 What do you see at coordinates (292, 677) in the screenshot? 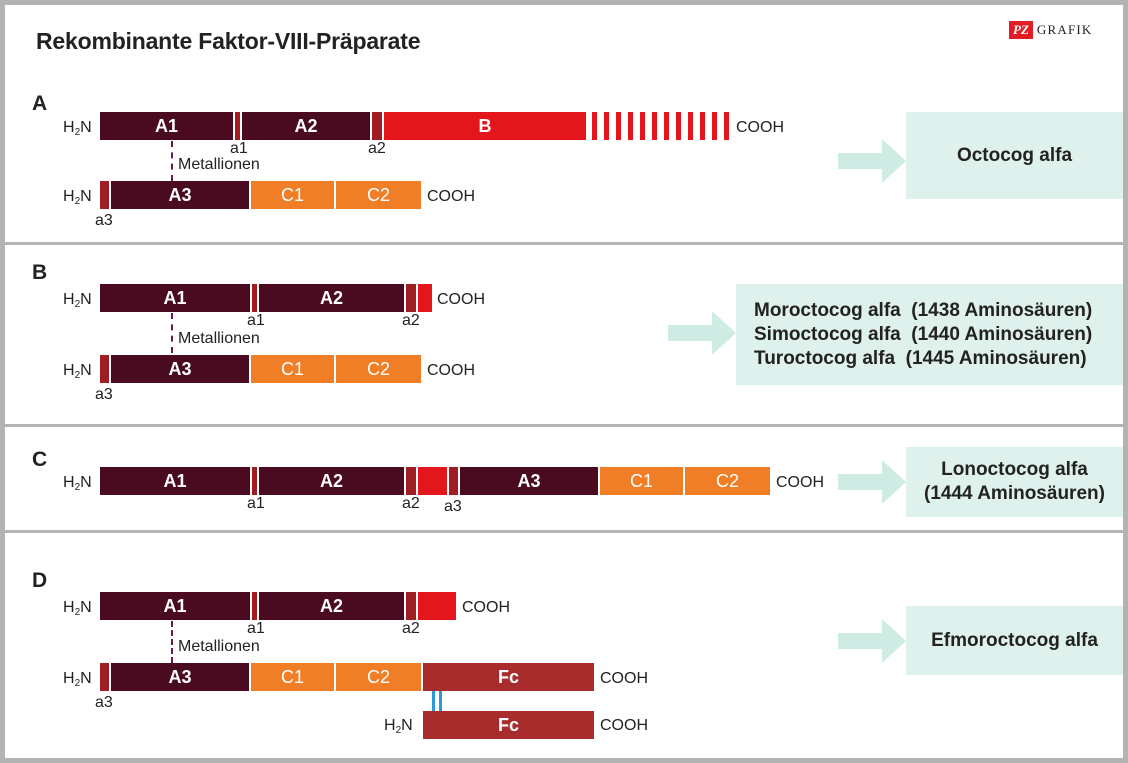
I see `domain-c1: C1` at bounding box center [292, 677].